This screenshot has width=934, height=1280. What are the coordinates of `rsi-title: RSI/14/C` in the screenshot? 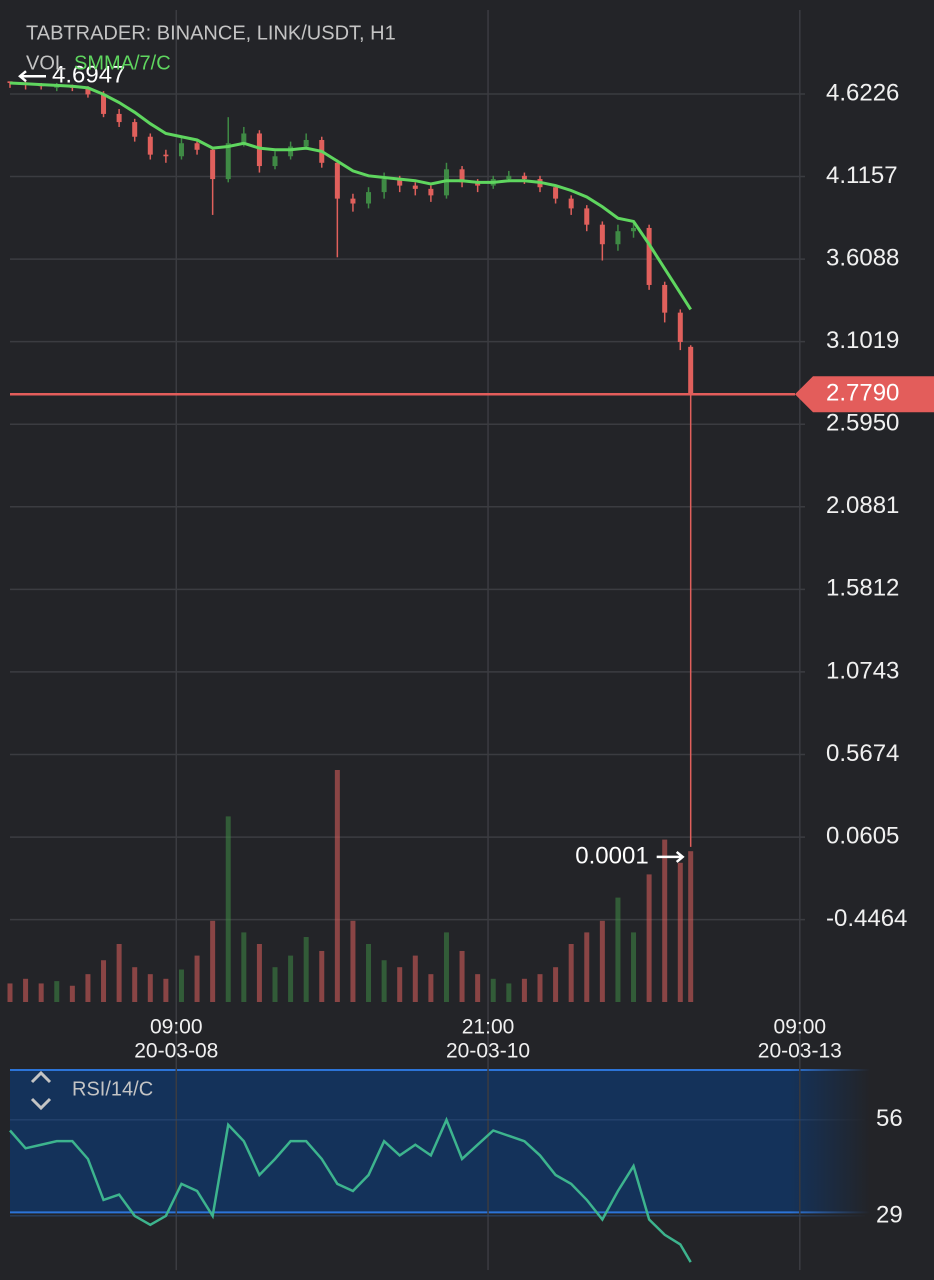 It's located at (112, 1089).